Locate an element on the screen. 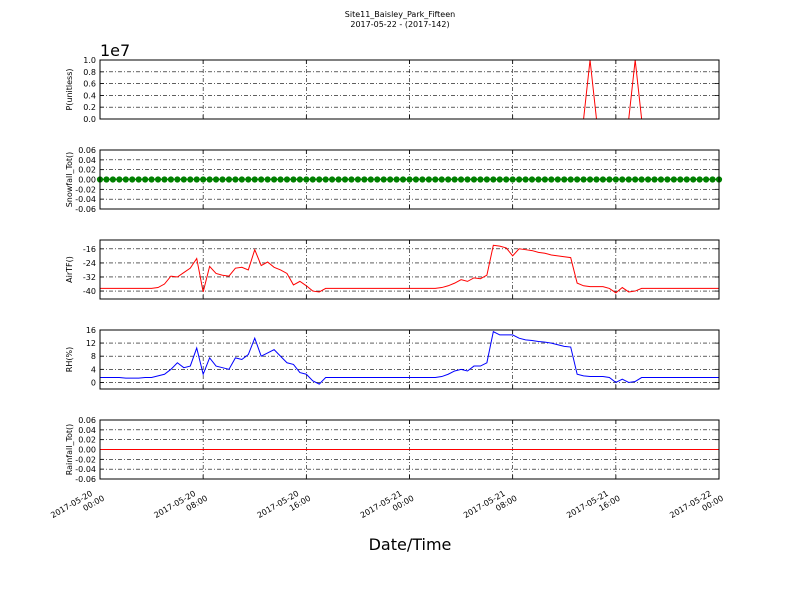 The image size is (800, 600). y-axis-label: Rainfall_Tot() is located at coordinates (69, 450).